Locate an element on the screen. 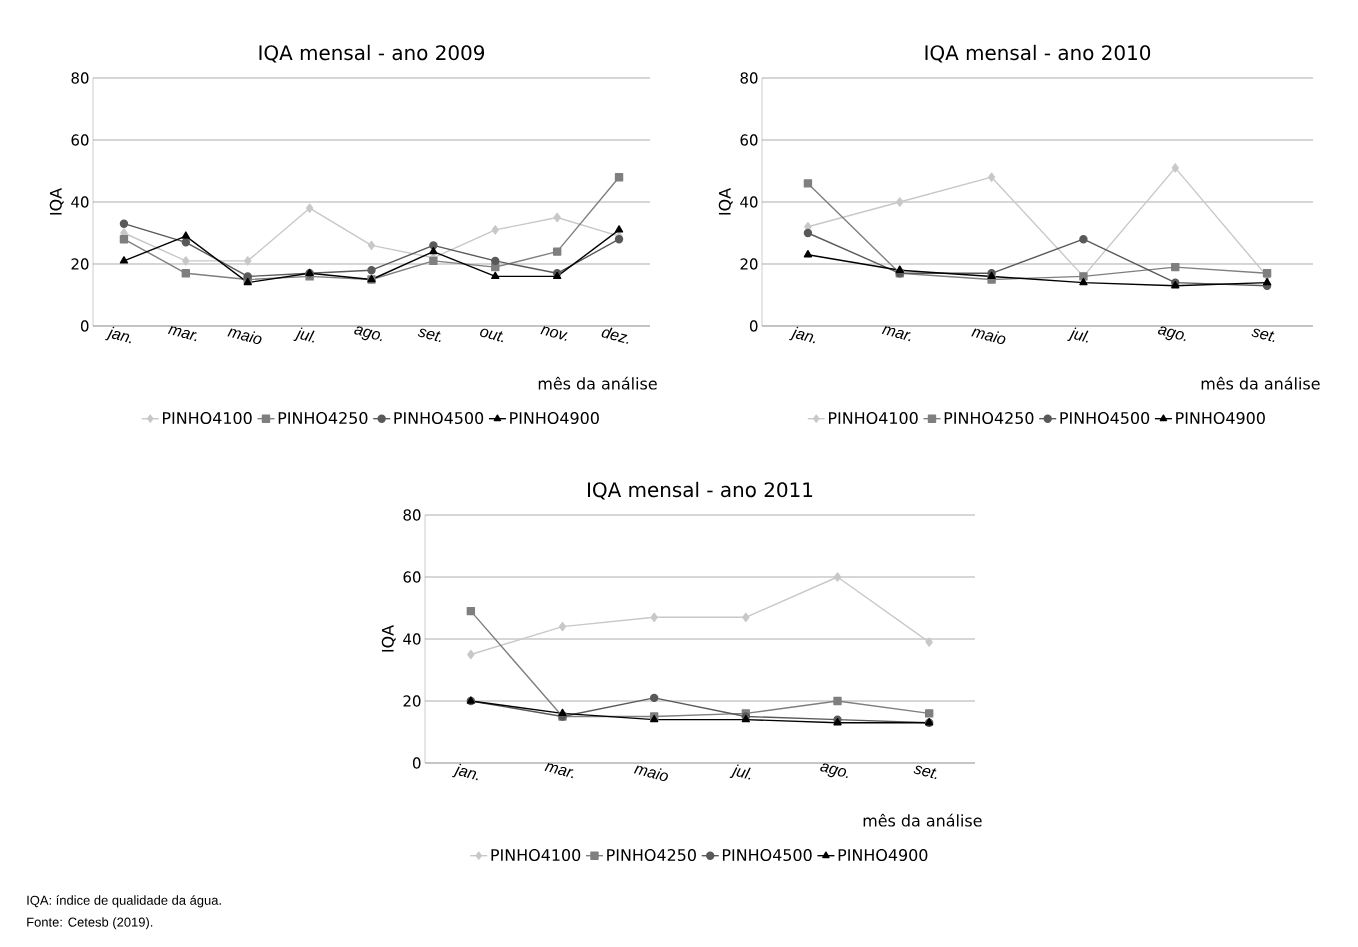 This screenshot has width=1358, height=947. chart-title: IQA mensal - ano 2009 is located at coordinates (372, 53).